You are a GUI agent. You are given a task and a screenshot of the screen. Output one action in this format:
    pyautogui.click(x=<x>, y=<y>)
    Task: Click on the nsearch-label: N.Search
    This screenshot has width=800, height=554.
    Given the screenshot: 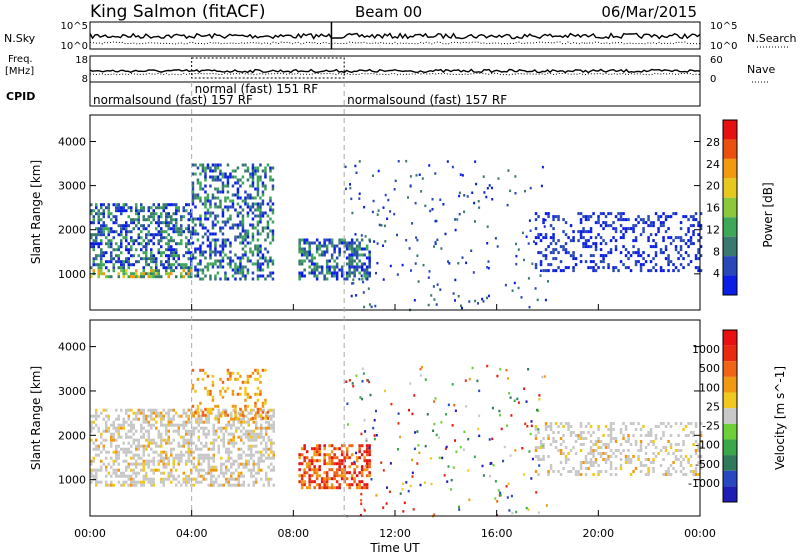 What is the action you would take?
    pyautogui.click(x=772, y=38)
    